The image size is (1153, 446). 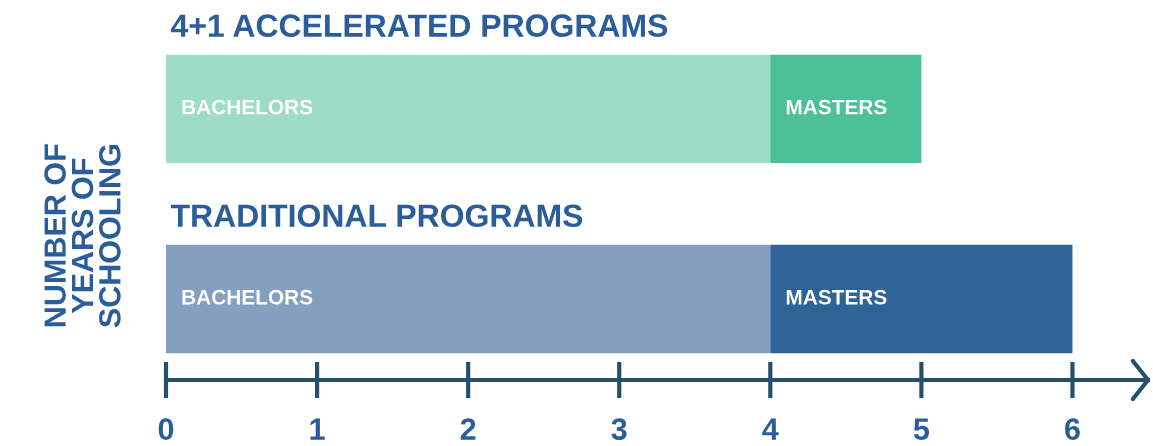 I want to click on text: MASTERS, so click(x=836, y=297).